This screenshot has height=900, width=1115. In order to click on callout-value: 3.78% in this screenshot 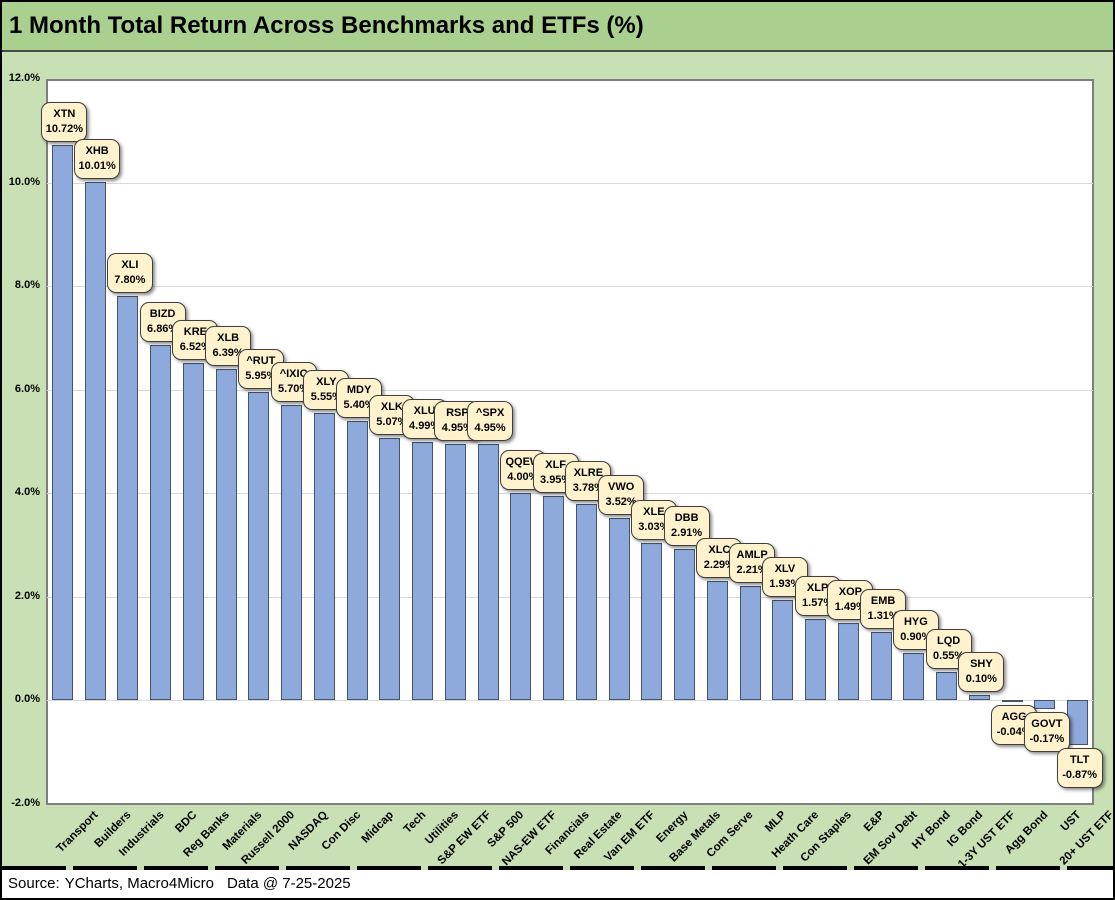, I will do `click(588, 488)`.